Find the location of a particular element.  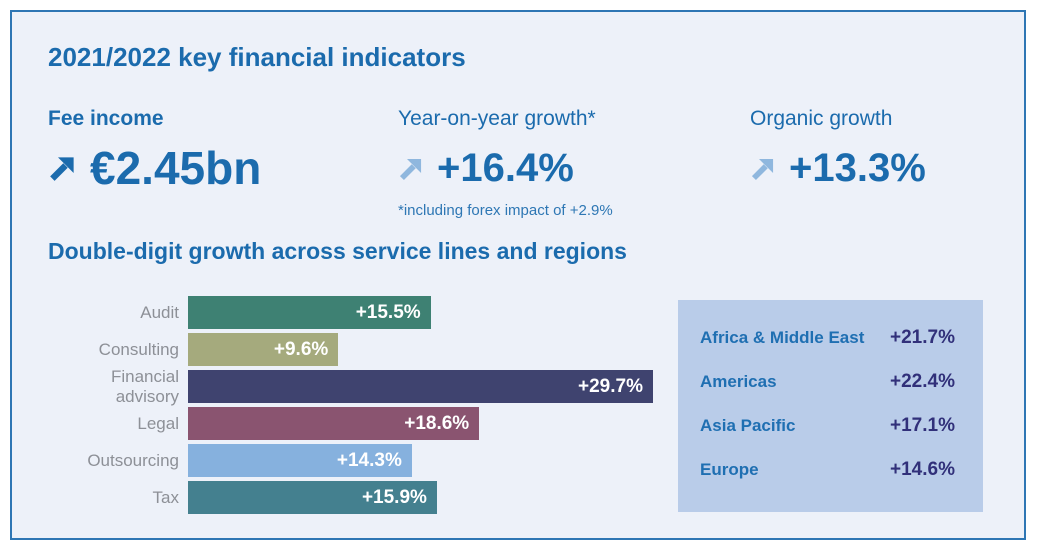

bar-track: +29.7% is located at coordinates (420, 386).